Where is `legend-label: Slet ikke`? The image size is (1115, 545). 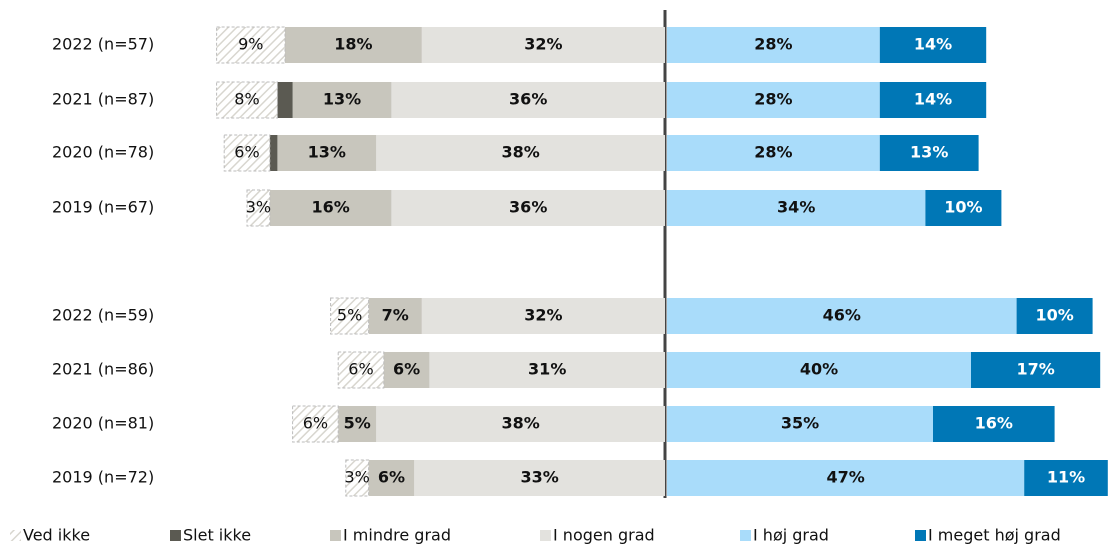 legend-label: Slet ikke is located at coordinates (217, 535).